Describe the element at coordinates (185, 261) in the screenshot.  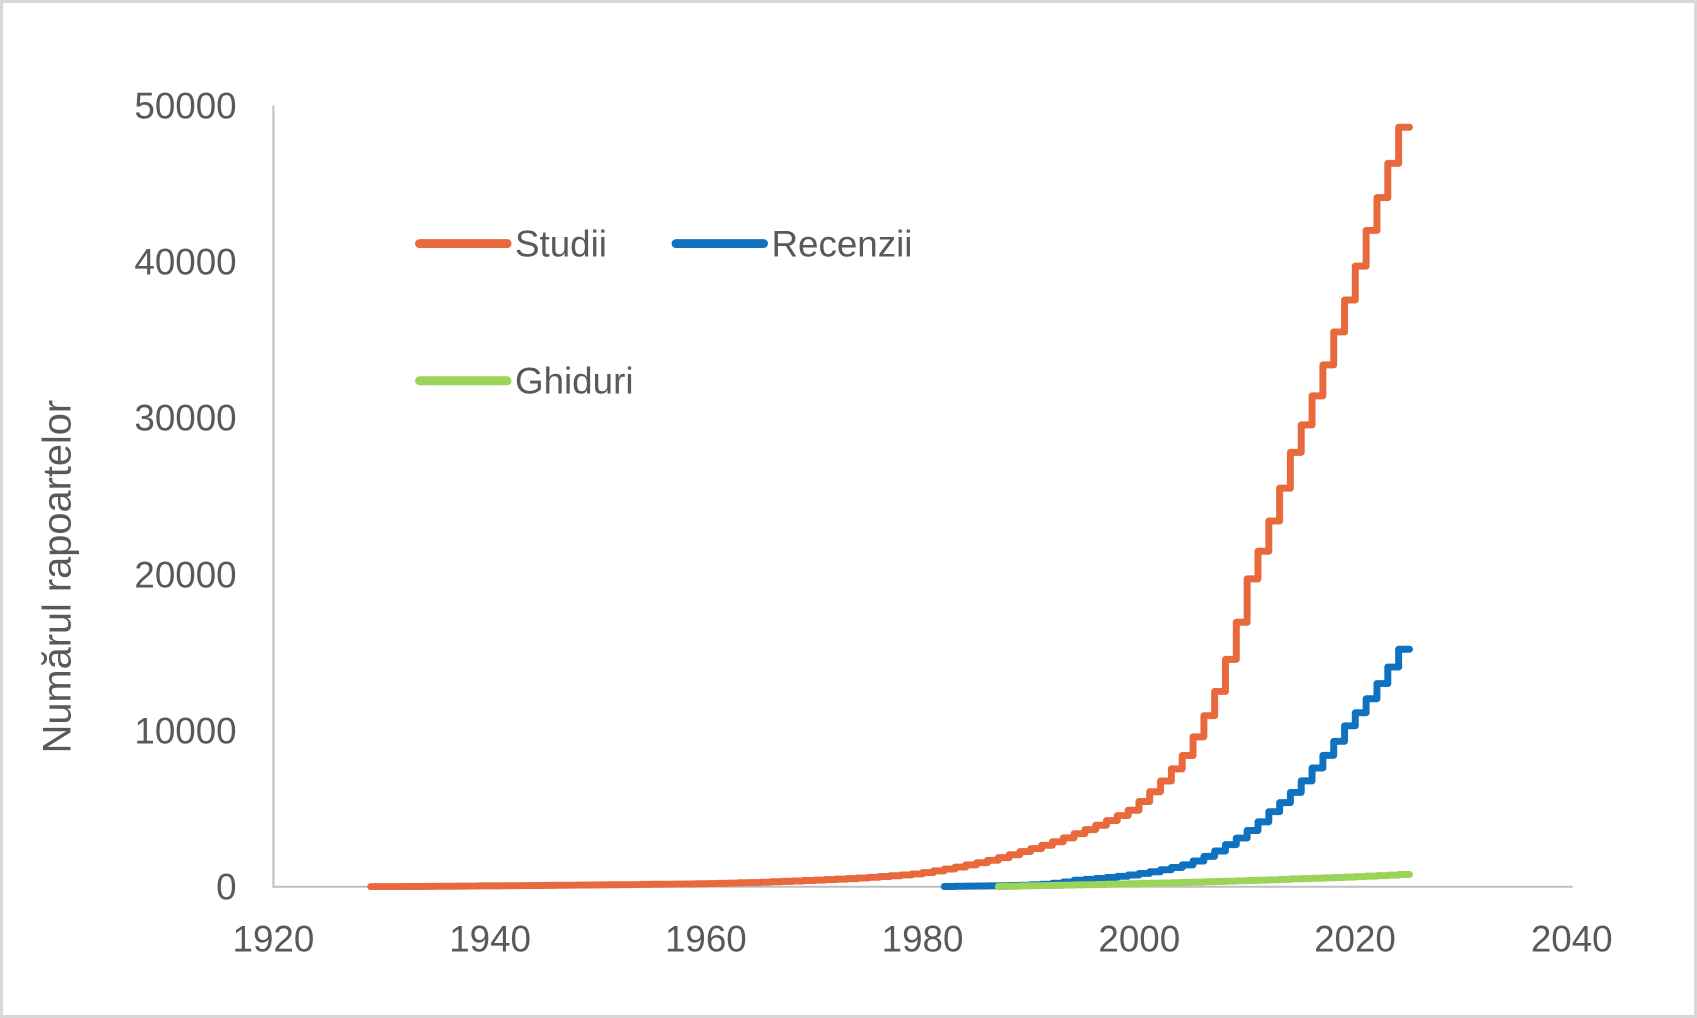
I see `y-tick-40000: 40000` at that location.